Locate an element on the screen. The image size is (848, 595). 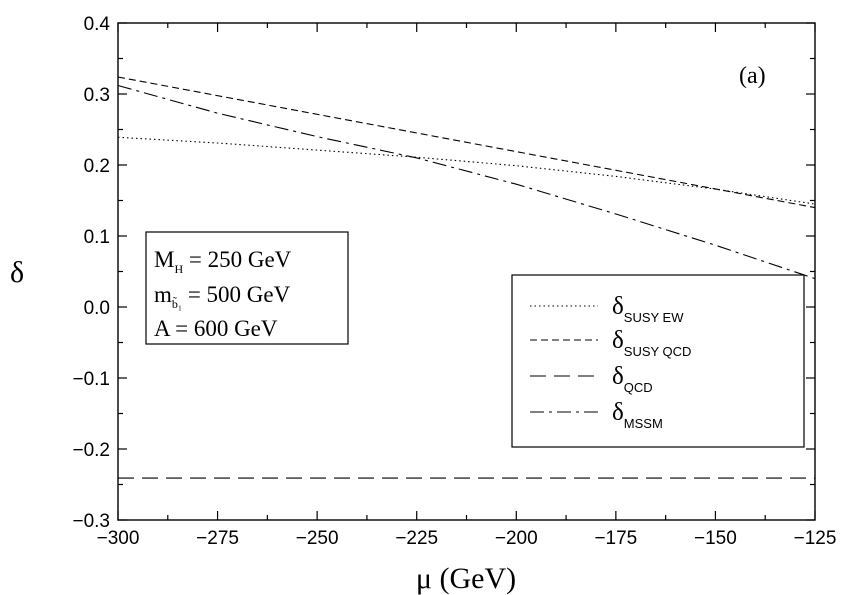
y-tick-label: −0.3 is located at coordinates (91, 521).